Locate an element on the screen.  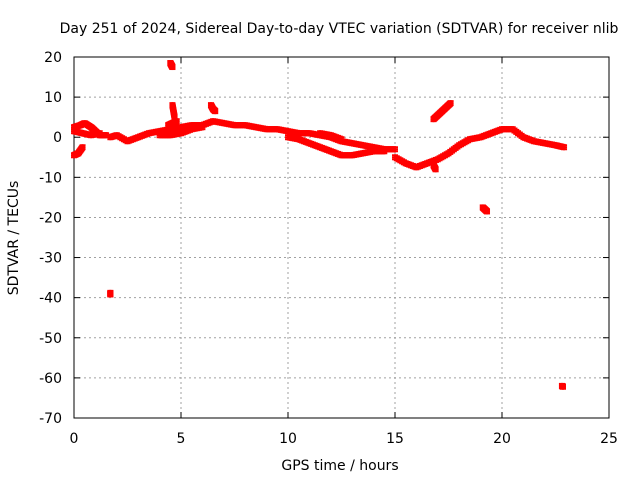
y-tick-label: -40 is located at coordinates (50, 299).